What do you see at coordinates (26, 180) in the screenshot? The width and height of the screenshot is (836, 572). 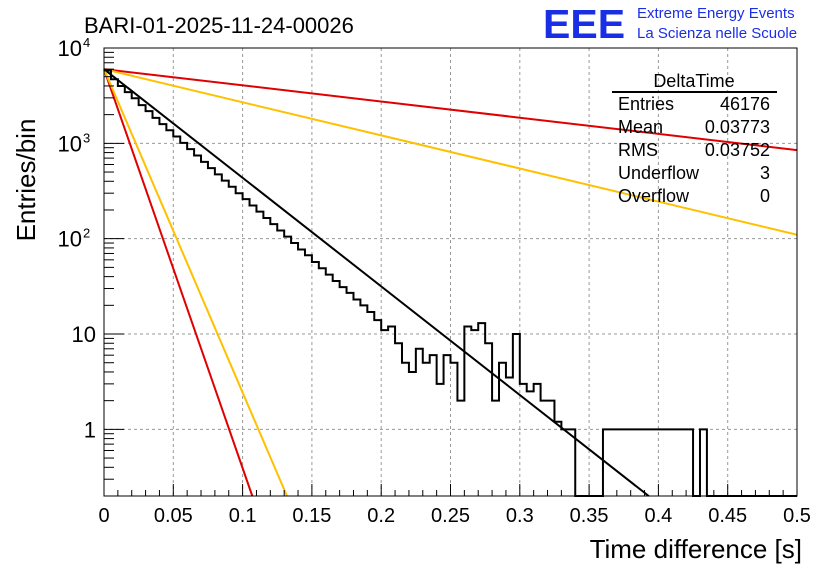 I see `y-axis-label: Entries/bin` at bounding box center [26, 180].